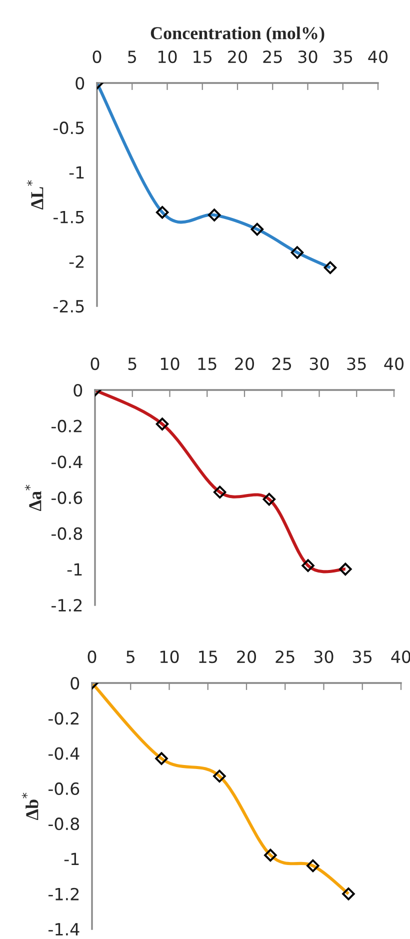  I want to click on y-tick-label: -1.5, so click(68, 217).